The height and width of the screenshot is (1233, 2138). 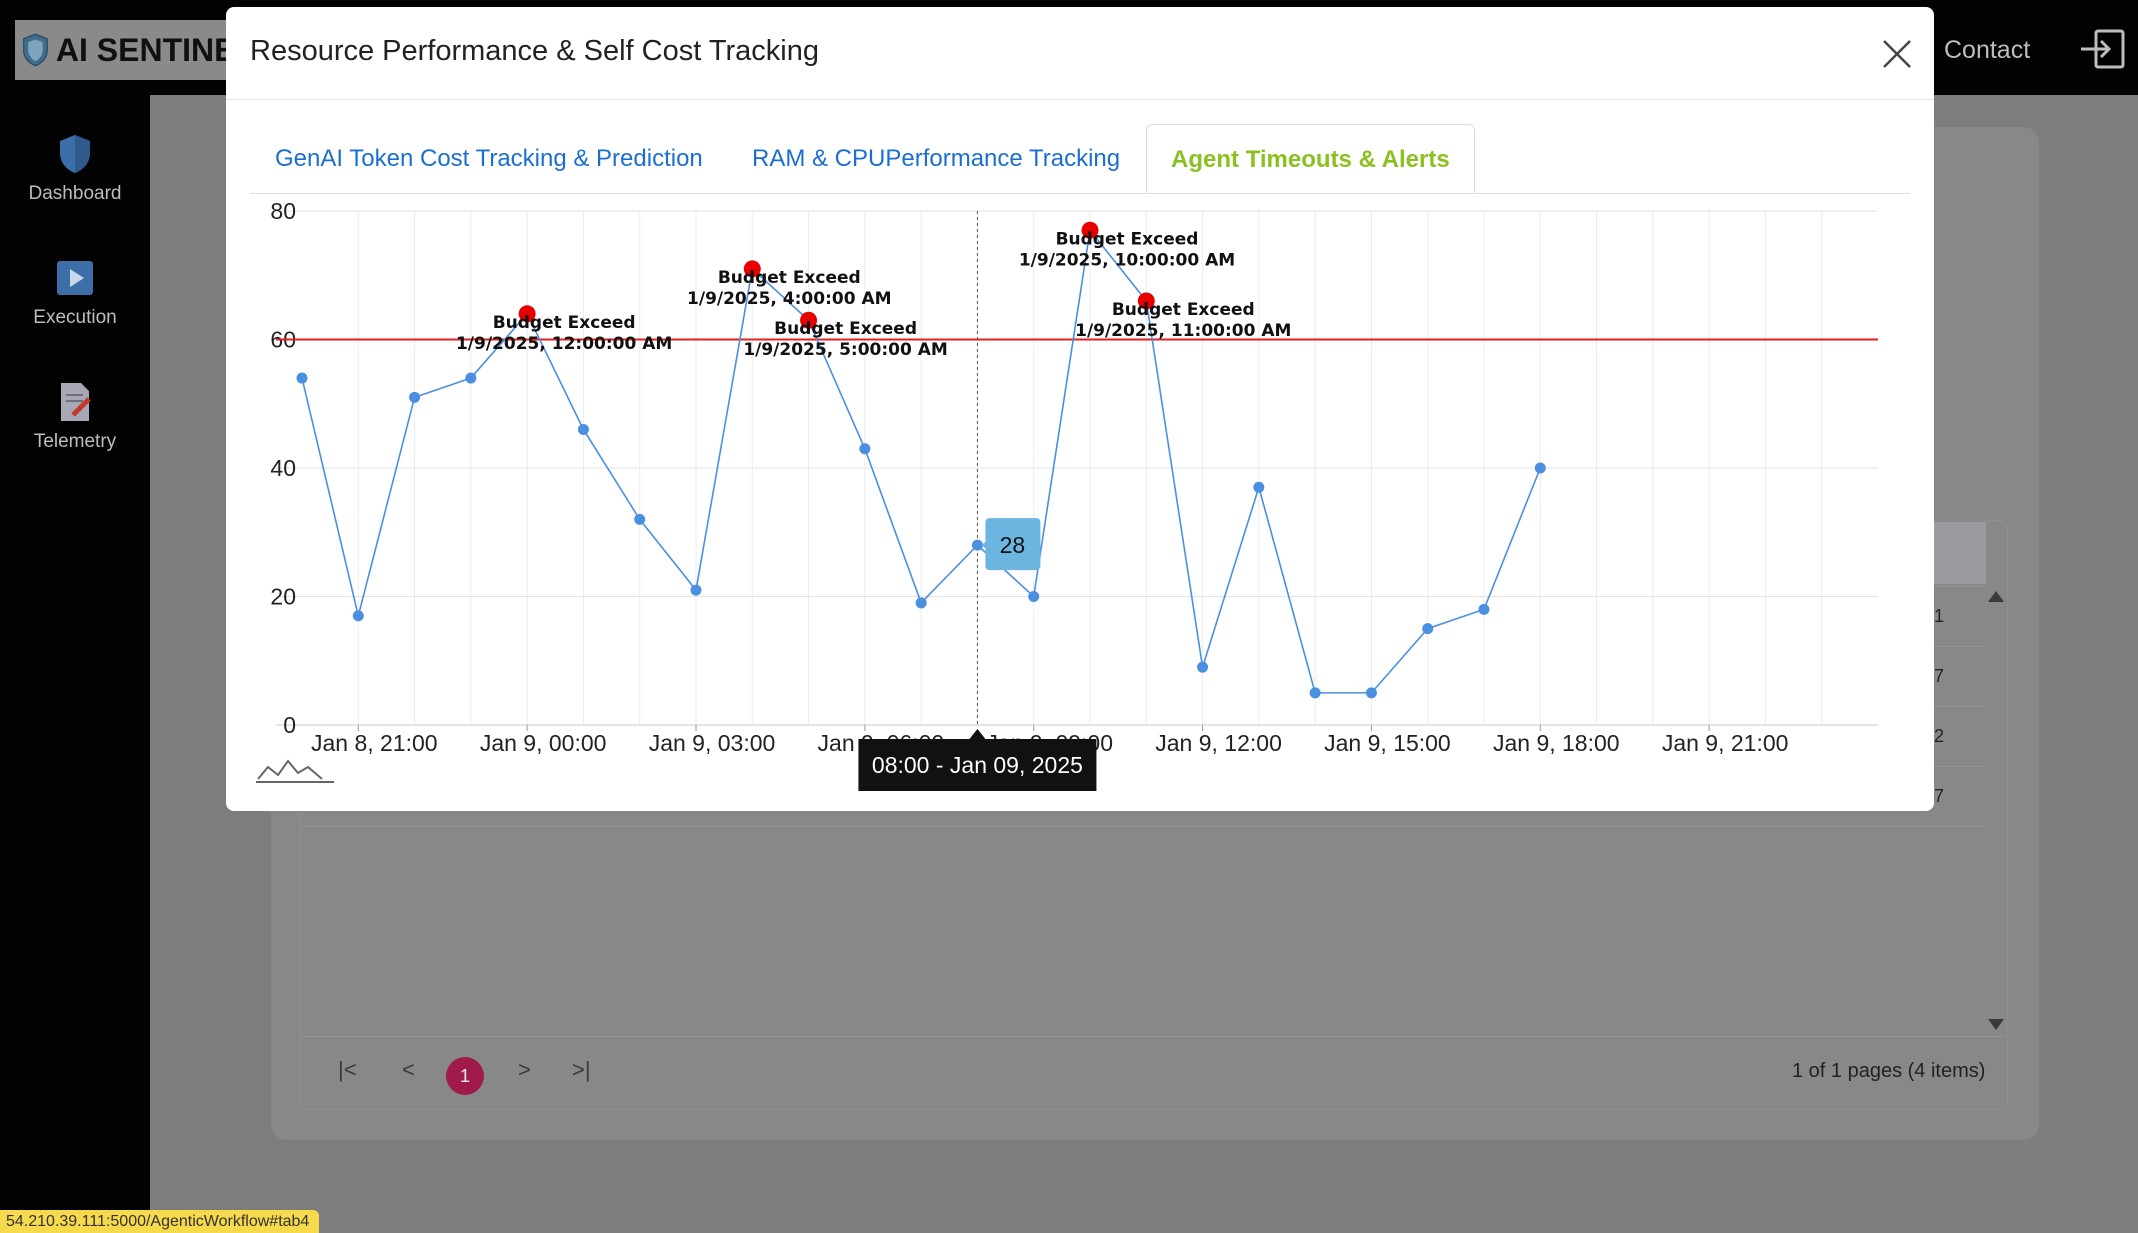 What do you see at coordinates (76, 402) in the screenshot?
I see `document-edit-icon` at bounding box center [76, 402].